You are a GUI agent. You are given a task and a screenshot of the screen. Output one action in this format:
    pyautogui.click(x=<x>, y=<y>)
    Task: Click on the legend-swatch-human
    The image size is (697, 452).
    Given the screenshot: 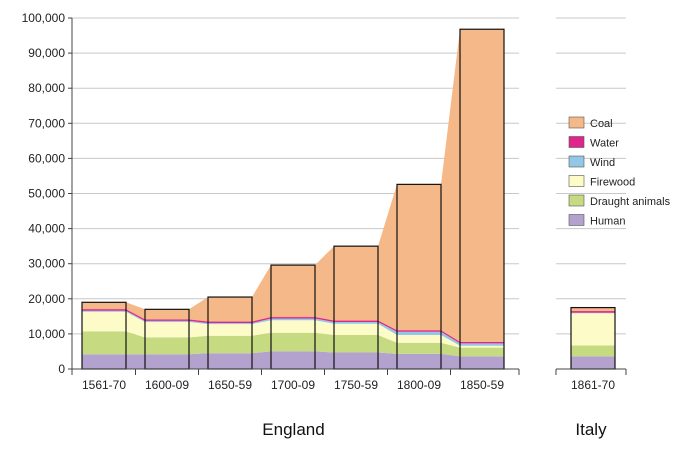 What is the action you would take?
    pyautogui.click(x=576, y=220)
    